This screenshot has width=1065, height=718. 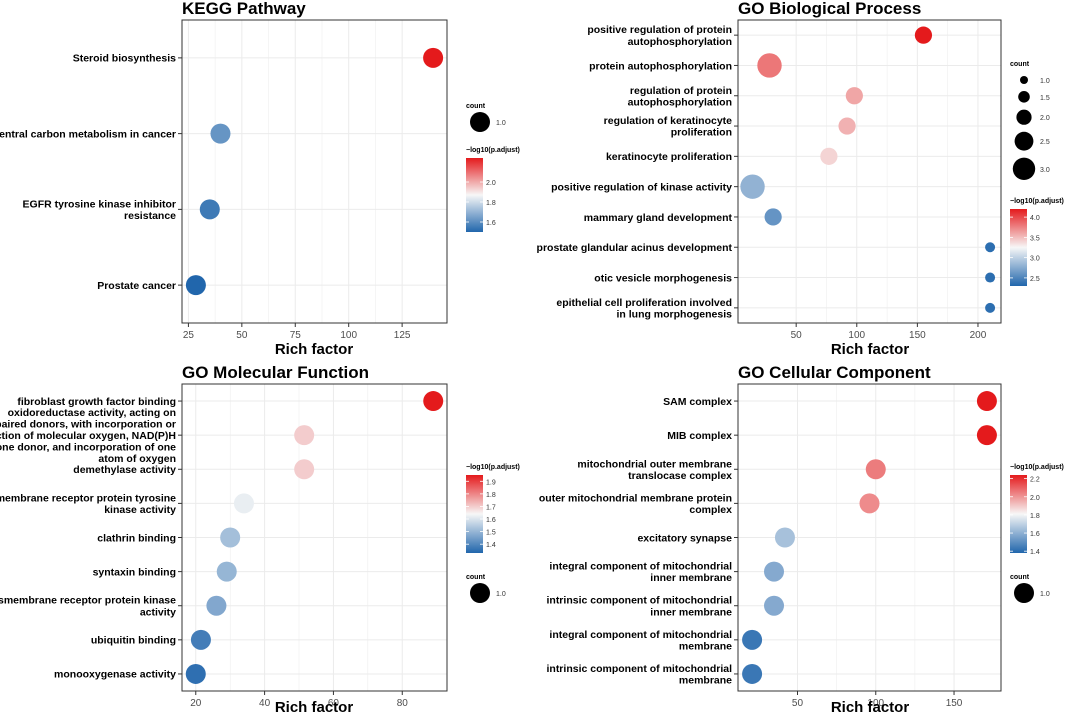 I want to click on color-legend-tick-label: 4.0, so click(x=1035, y=218).